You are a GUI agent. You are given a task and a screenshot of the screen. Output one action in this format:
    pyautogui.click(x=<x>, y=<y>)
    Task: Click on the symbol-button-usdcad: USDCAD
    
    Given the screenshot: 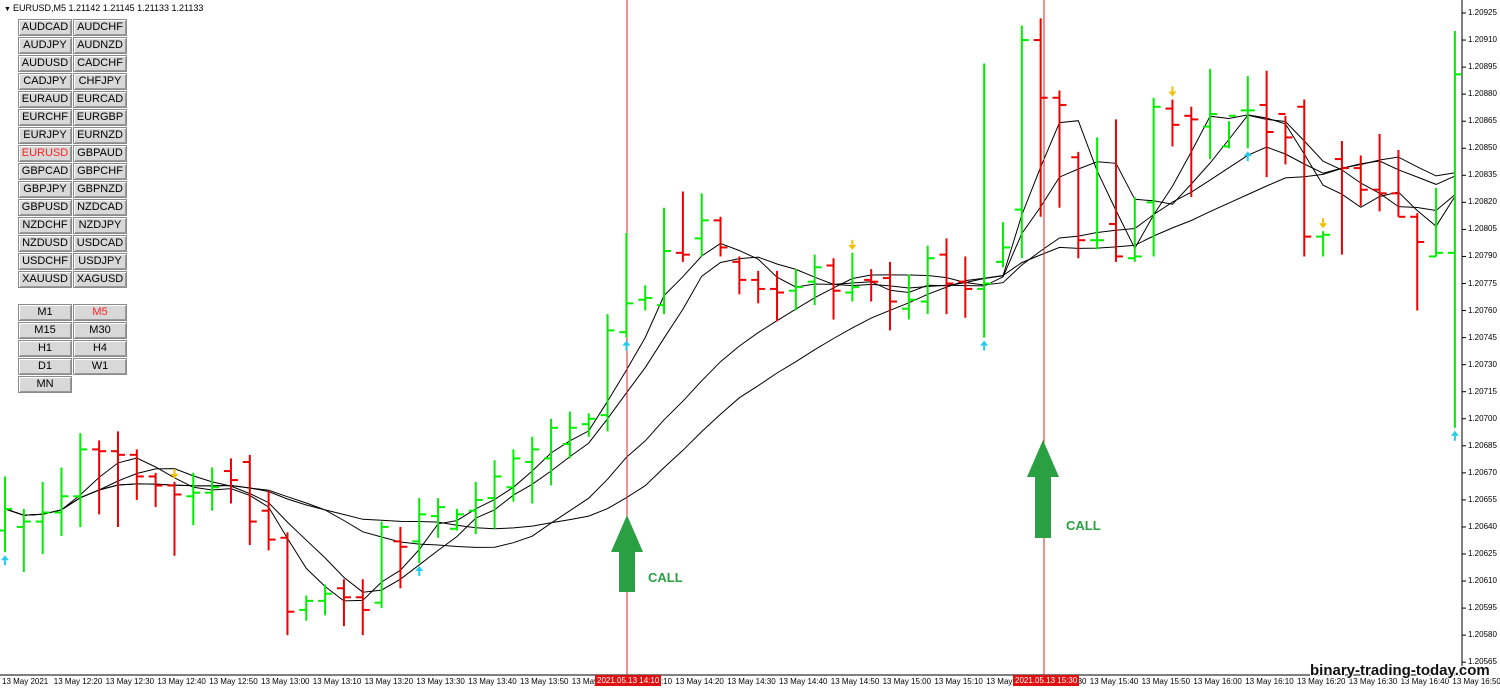 What is the action you would take?
    pyautogui.click(x=100, y=243)
    